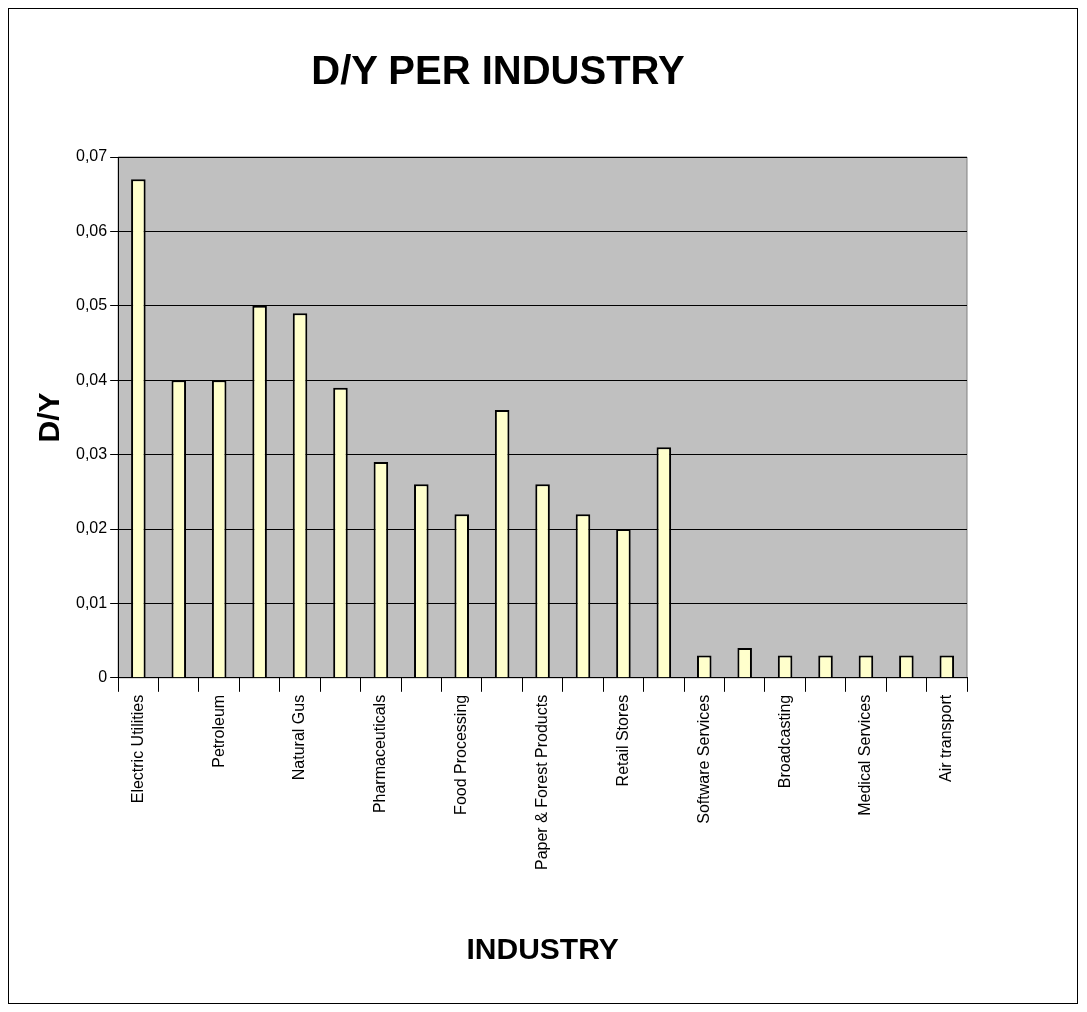 This screenshot has width=1087, height=1012. What do you see at coordinates (622, 740) in the screenshot?
I see `x-tick-label: Retail Stores` at bounding box center [622, 740].